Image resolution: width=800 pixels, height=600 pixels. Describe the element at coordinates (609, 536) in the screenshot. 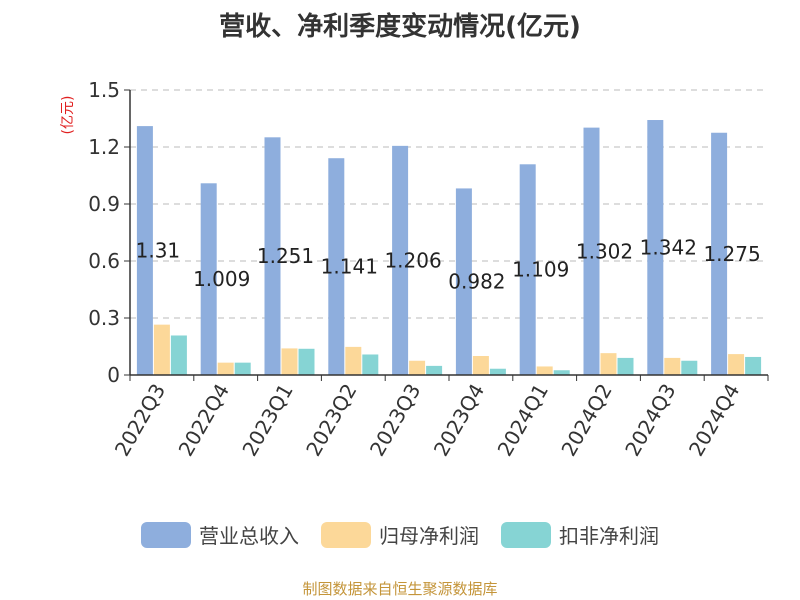

I see `legend-label-deducted-net-profit: 扣非净利润` at that location.